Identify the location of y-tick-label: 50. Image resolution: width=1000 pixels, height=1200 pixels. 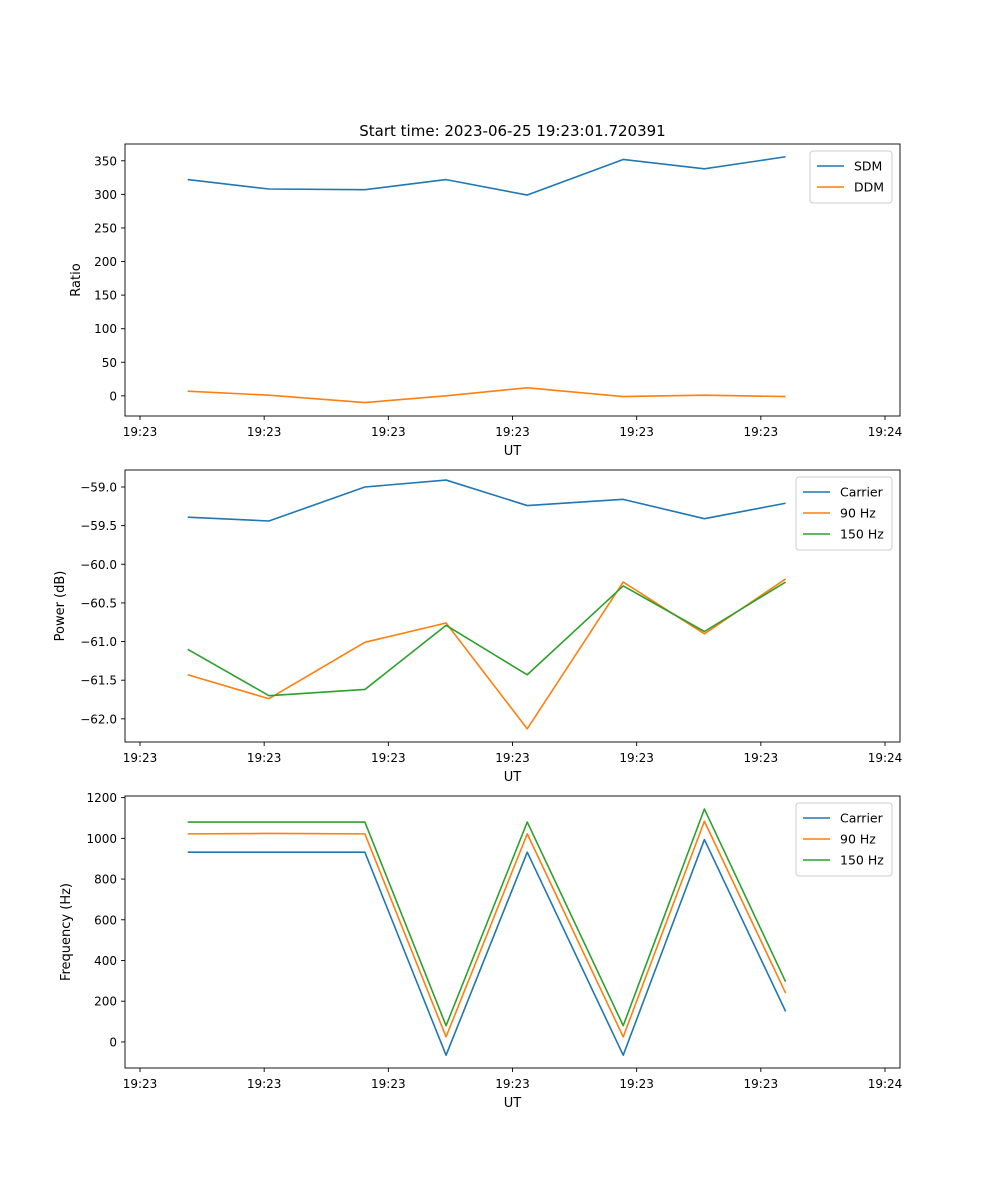
(109, 363).